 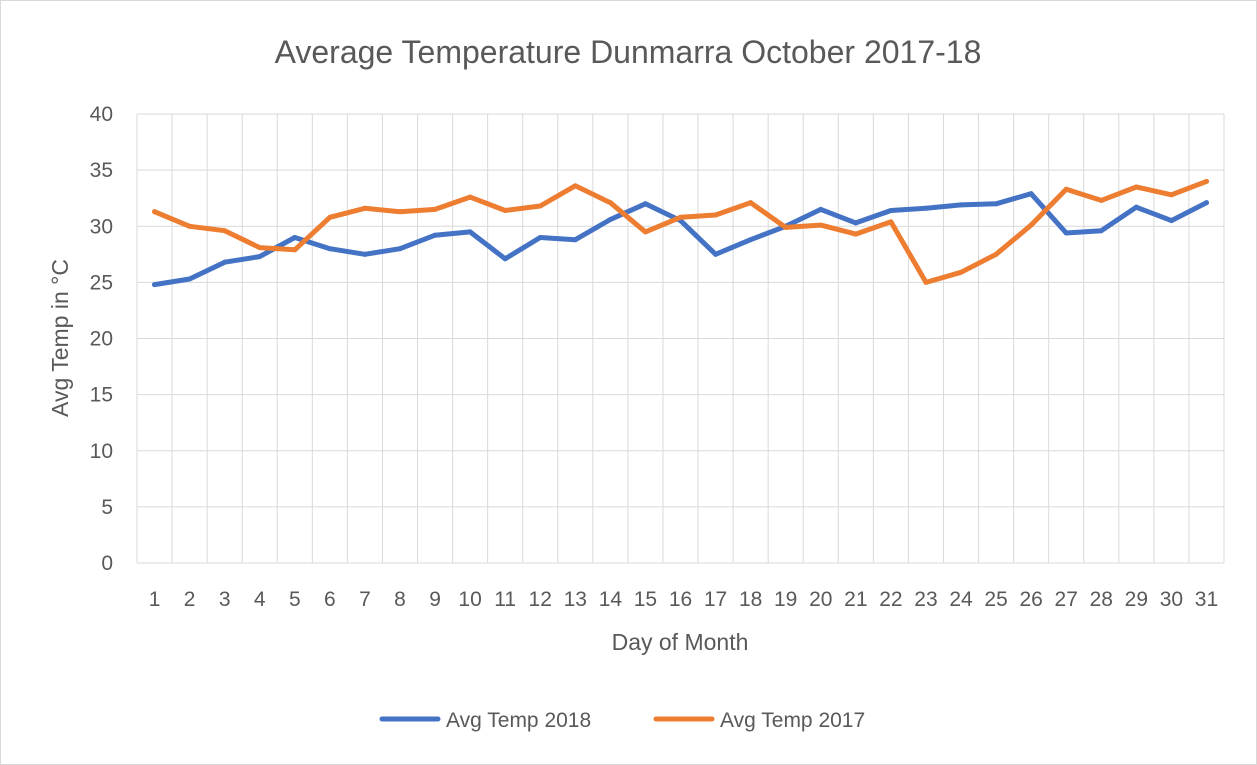 What do you see at coordinates (785, 599) in the screenshot?
I see `x-tick-label: 19` at bounding box center [785, 599].